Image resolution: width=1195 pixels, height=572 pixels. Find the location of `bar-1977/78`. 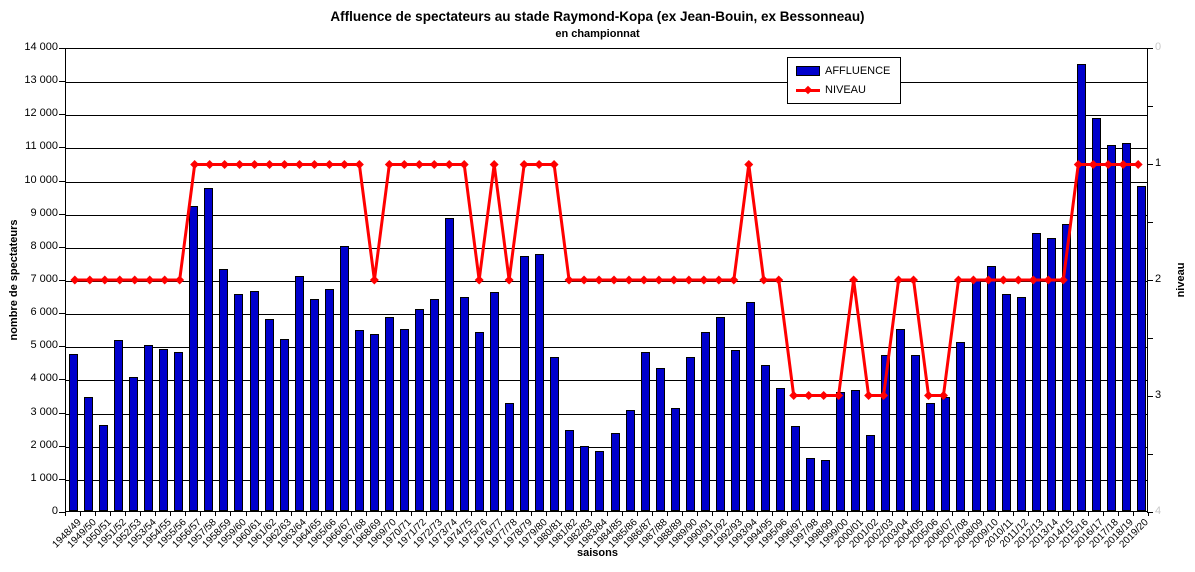

bar-1977/78 is located at coordinates (510, 457).